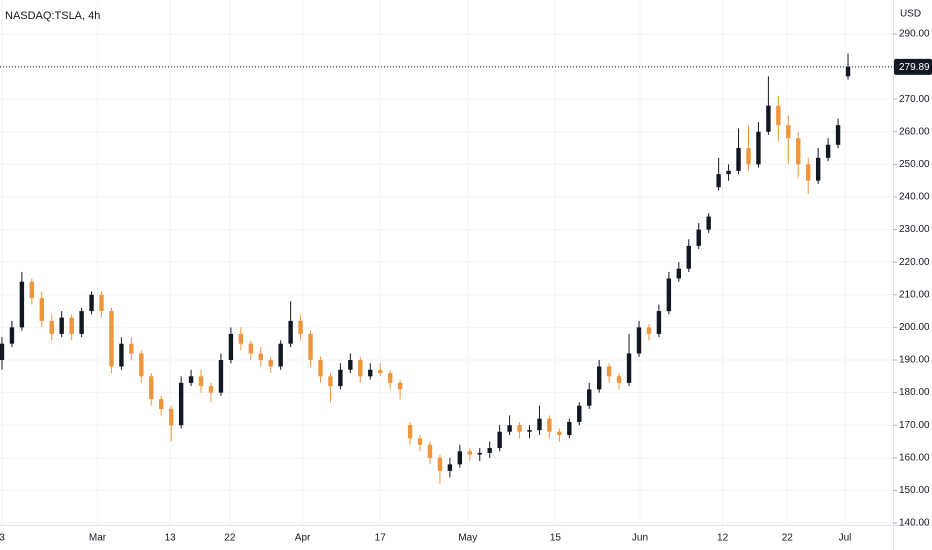 The image size is (932, 550). I want to click on y-tick-label: 160.00, so click(914, 457).